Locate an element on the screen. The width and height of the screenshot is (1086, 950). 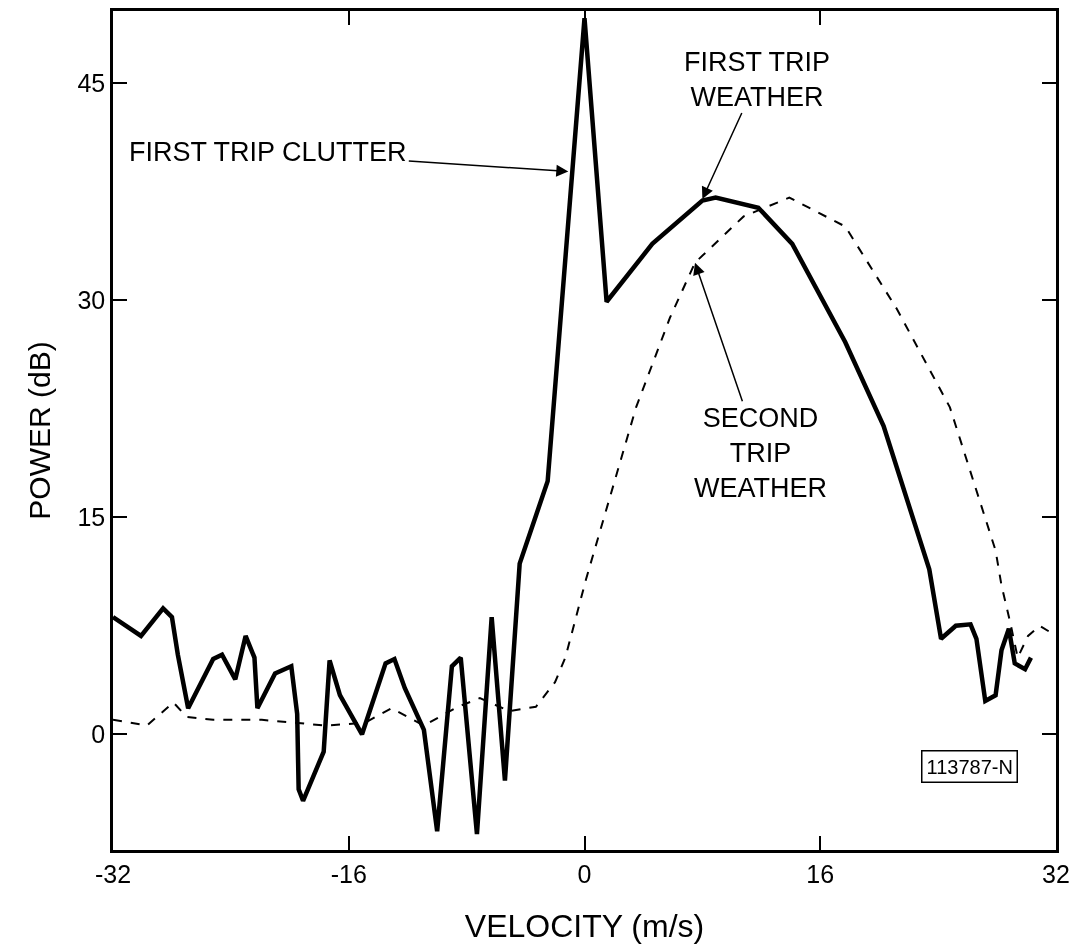
annotation: FIRST TRIP CLUTTER is located at coordinates (268, 152).